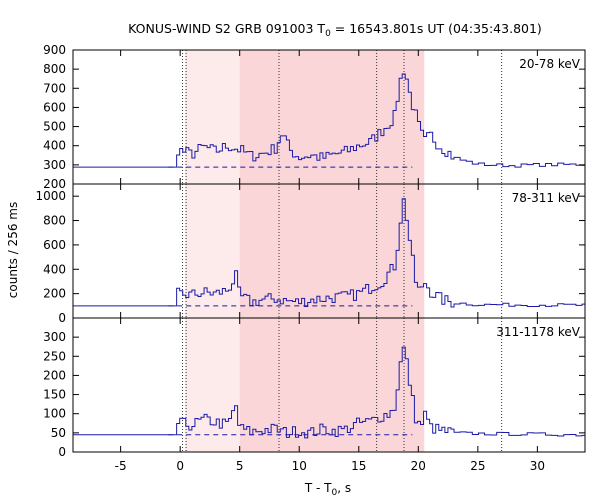 This screenshot has height=500, width=600. What do you see at coordinates (50, 196) in the screenshot?
I see `y-tick-label: 1000` at bounding box center [50, 196].